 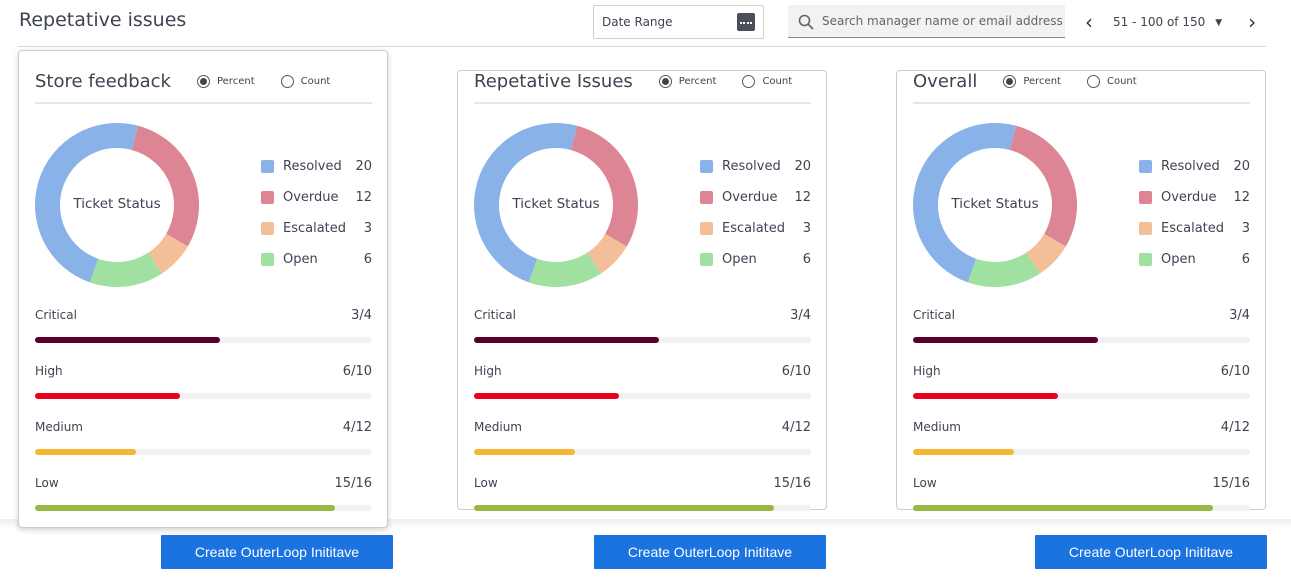 I want to click on shadow-band, so click(x=645, y=524).